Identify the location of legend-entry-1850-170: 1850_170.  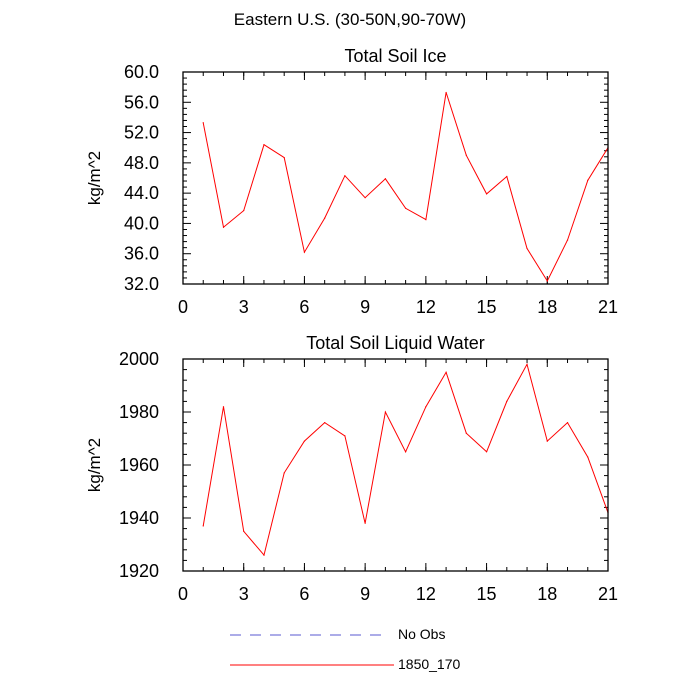
(388, 666).